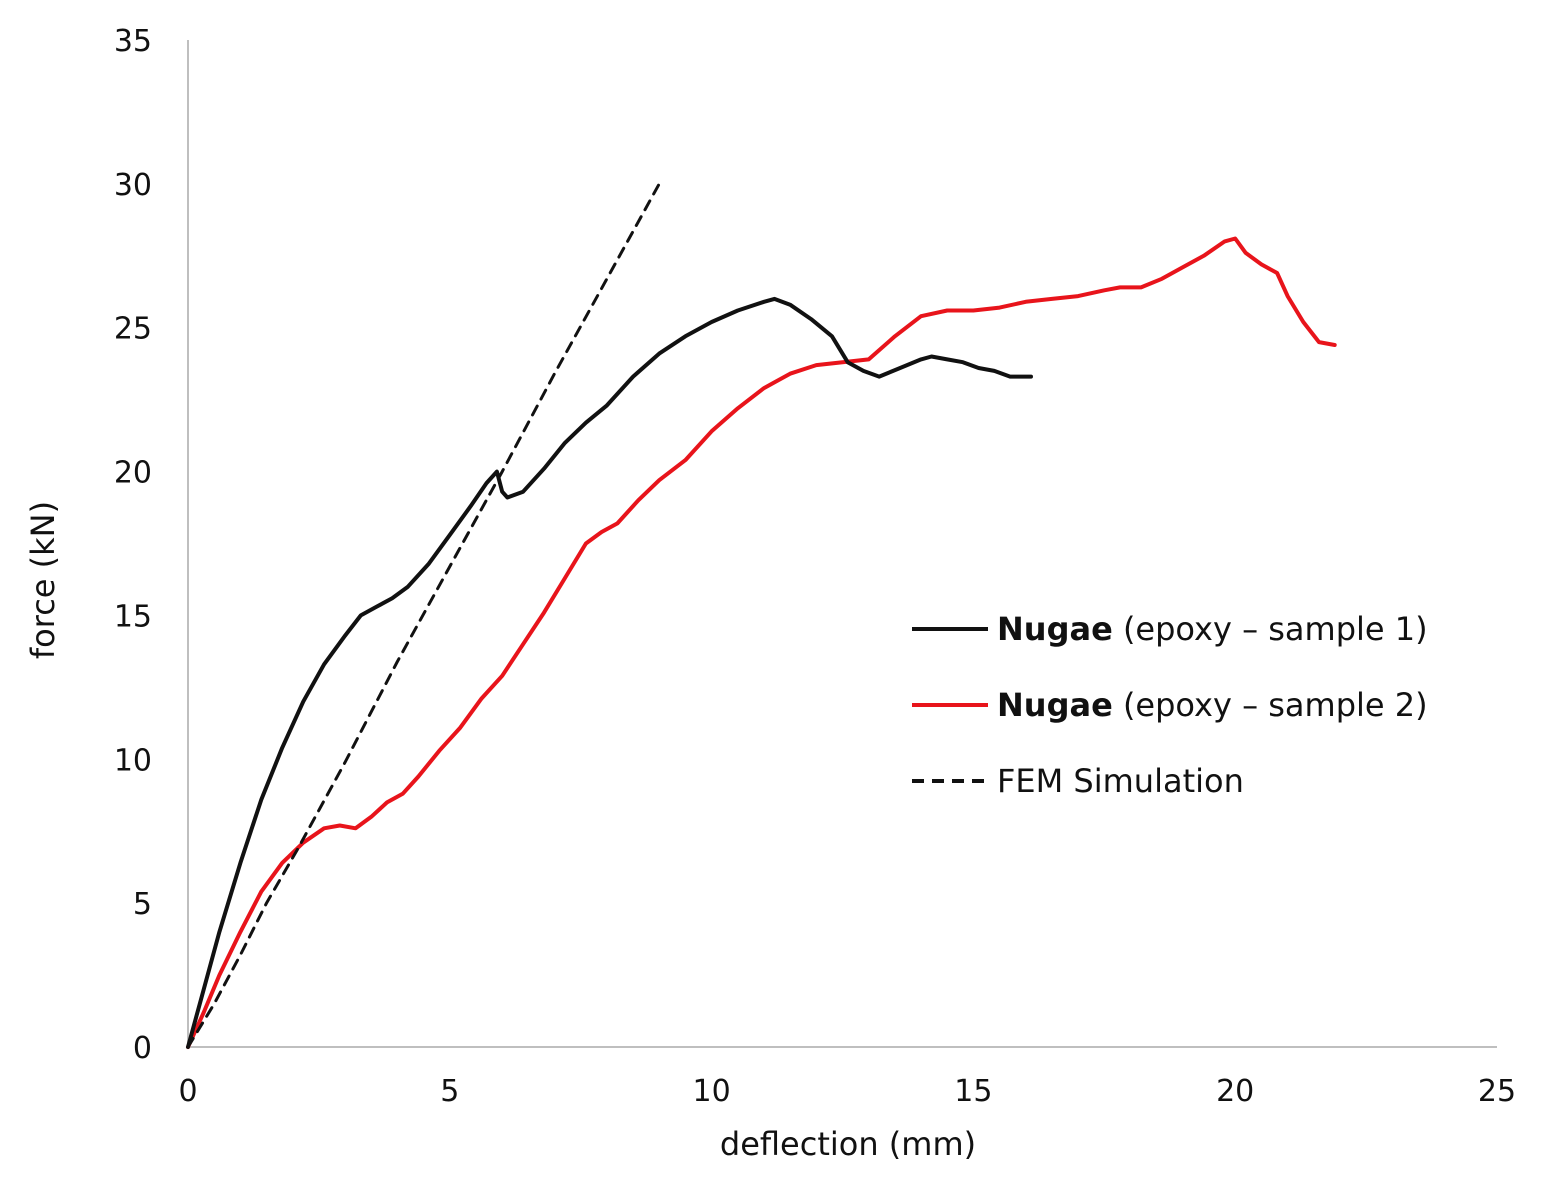 The height and width of the screenshot is (1187, 1541). I want to click on svg-text: Nugae (epoxy – sample 2), so click(1212, 705).